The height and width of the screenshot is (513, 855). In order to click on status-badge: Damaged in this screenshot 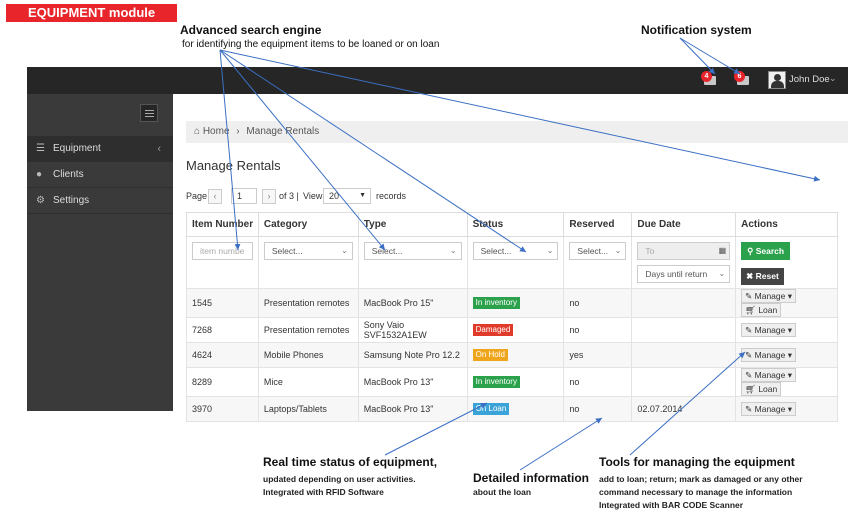, I will do `click(493, 330)`.